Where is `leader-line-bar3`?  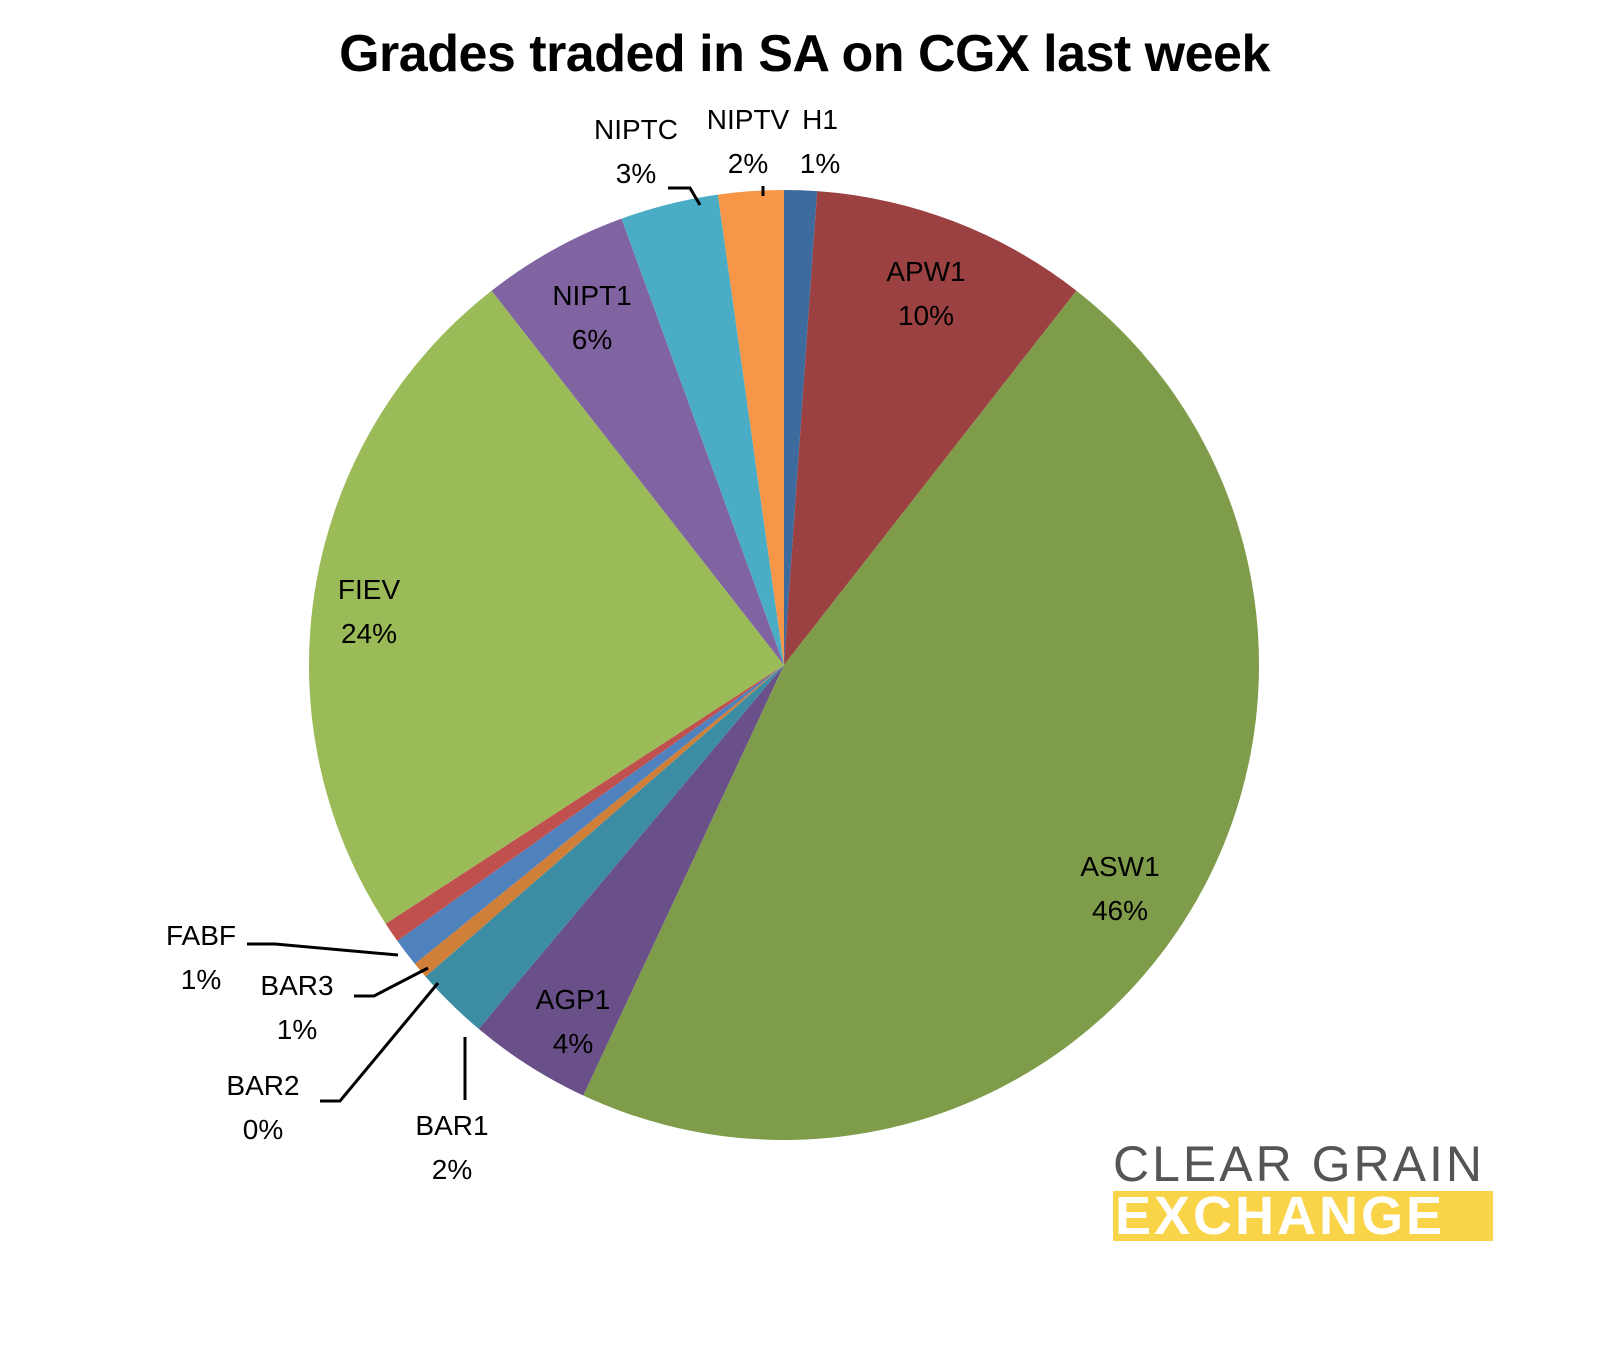 leader-line-bar3 is located at coordinates (391, 982).